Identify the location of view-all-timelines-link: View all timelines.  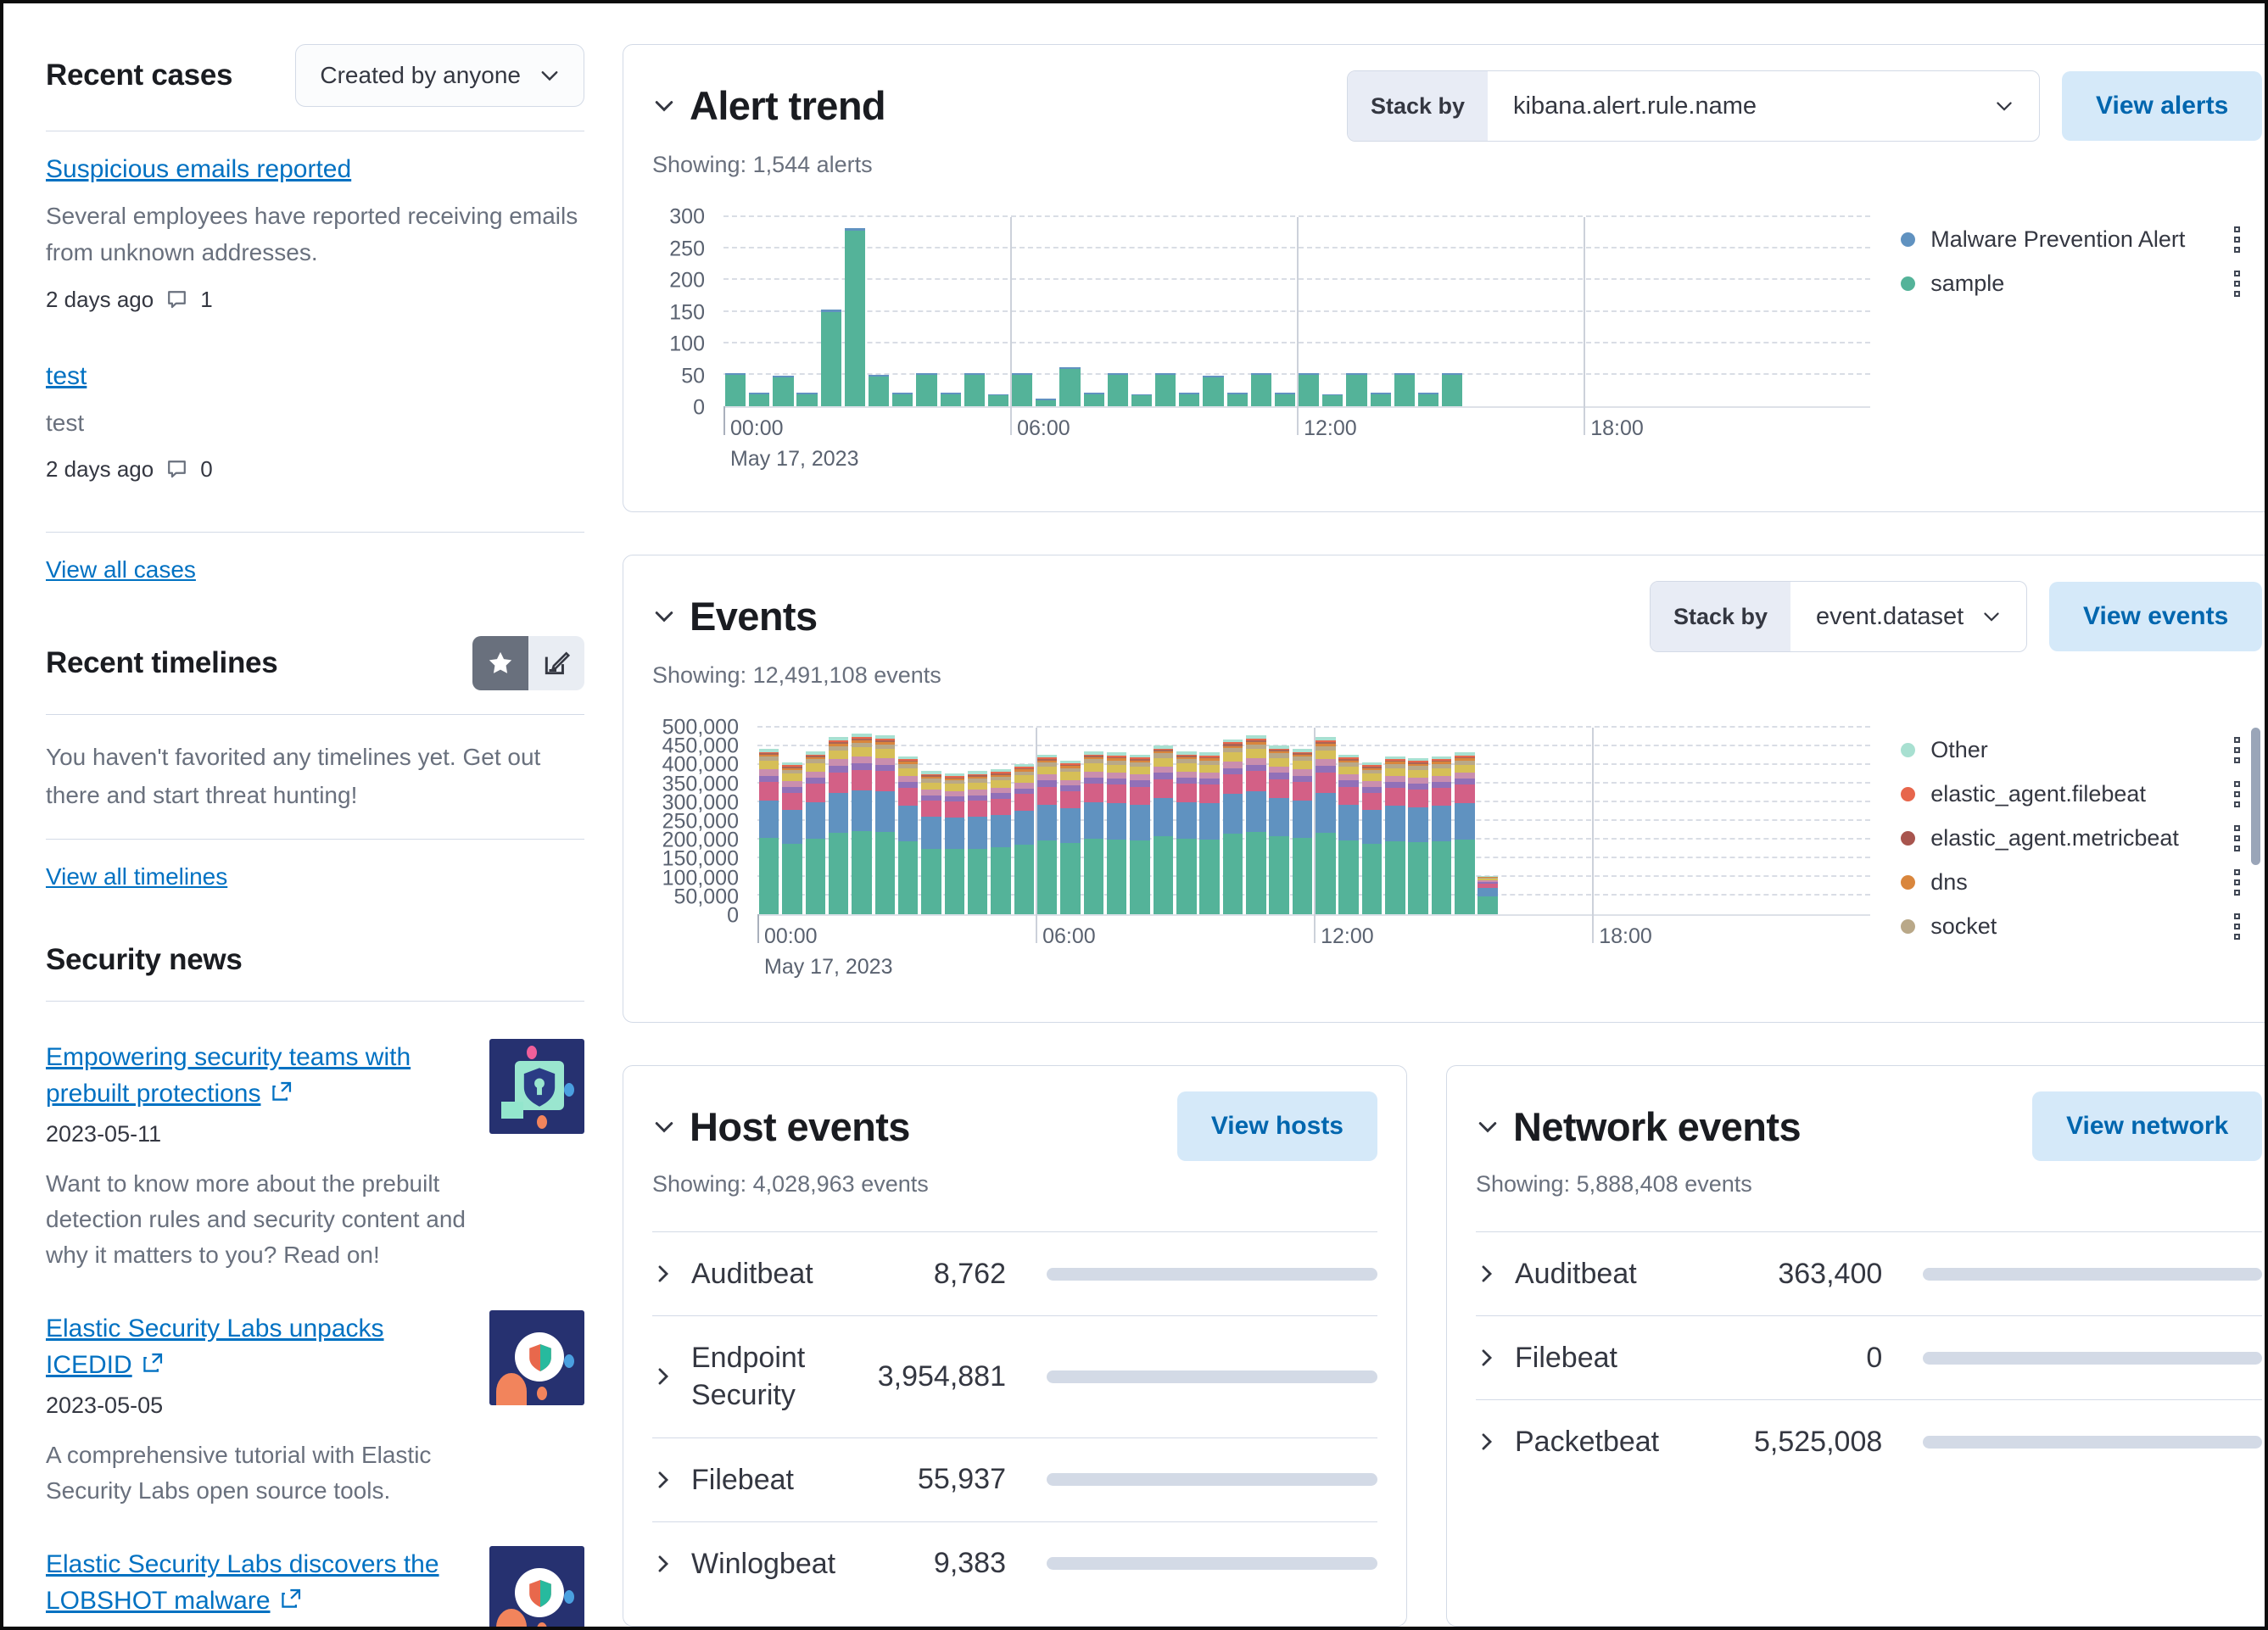
(137, 876).